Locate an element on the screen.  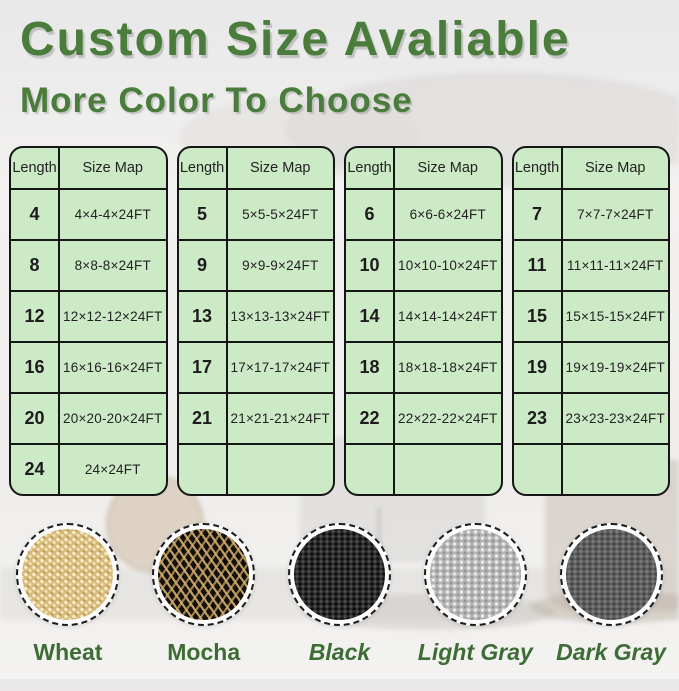
size-map-cell: 14×14-14×24FT is located at coordinates (448, 316).